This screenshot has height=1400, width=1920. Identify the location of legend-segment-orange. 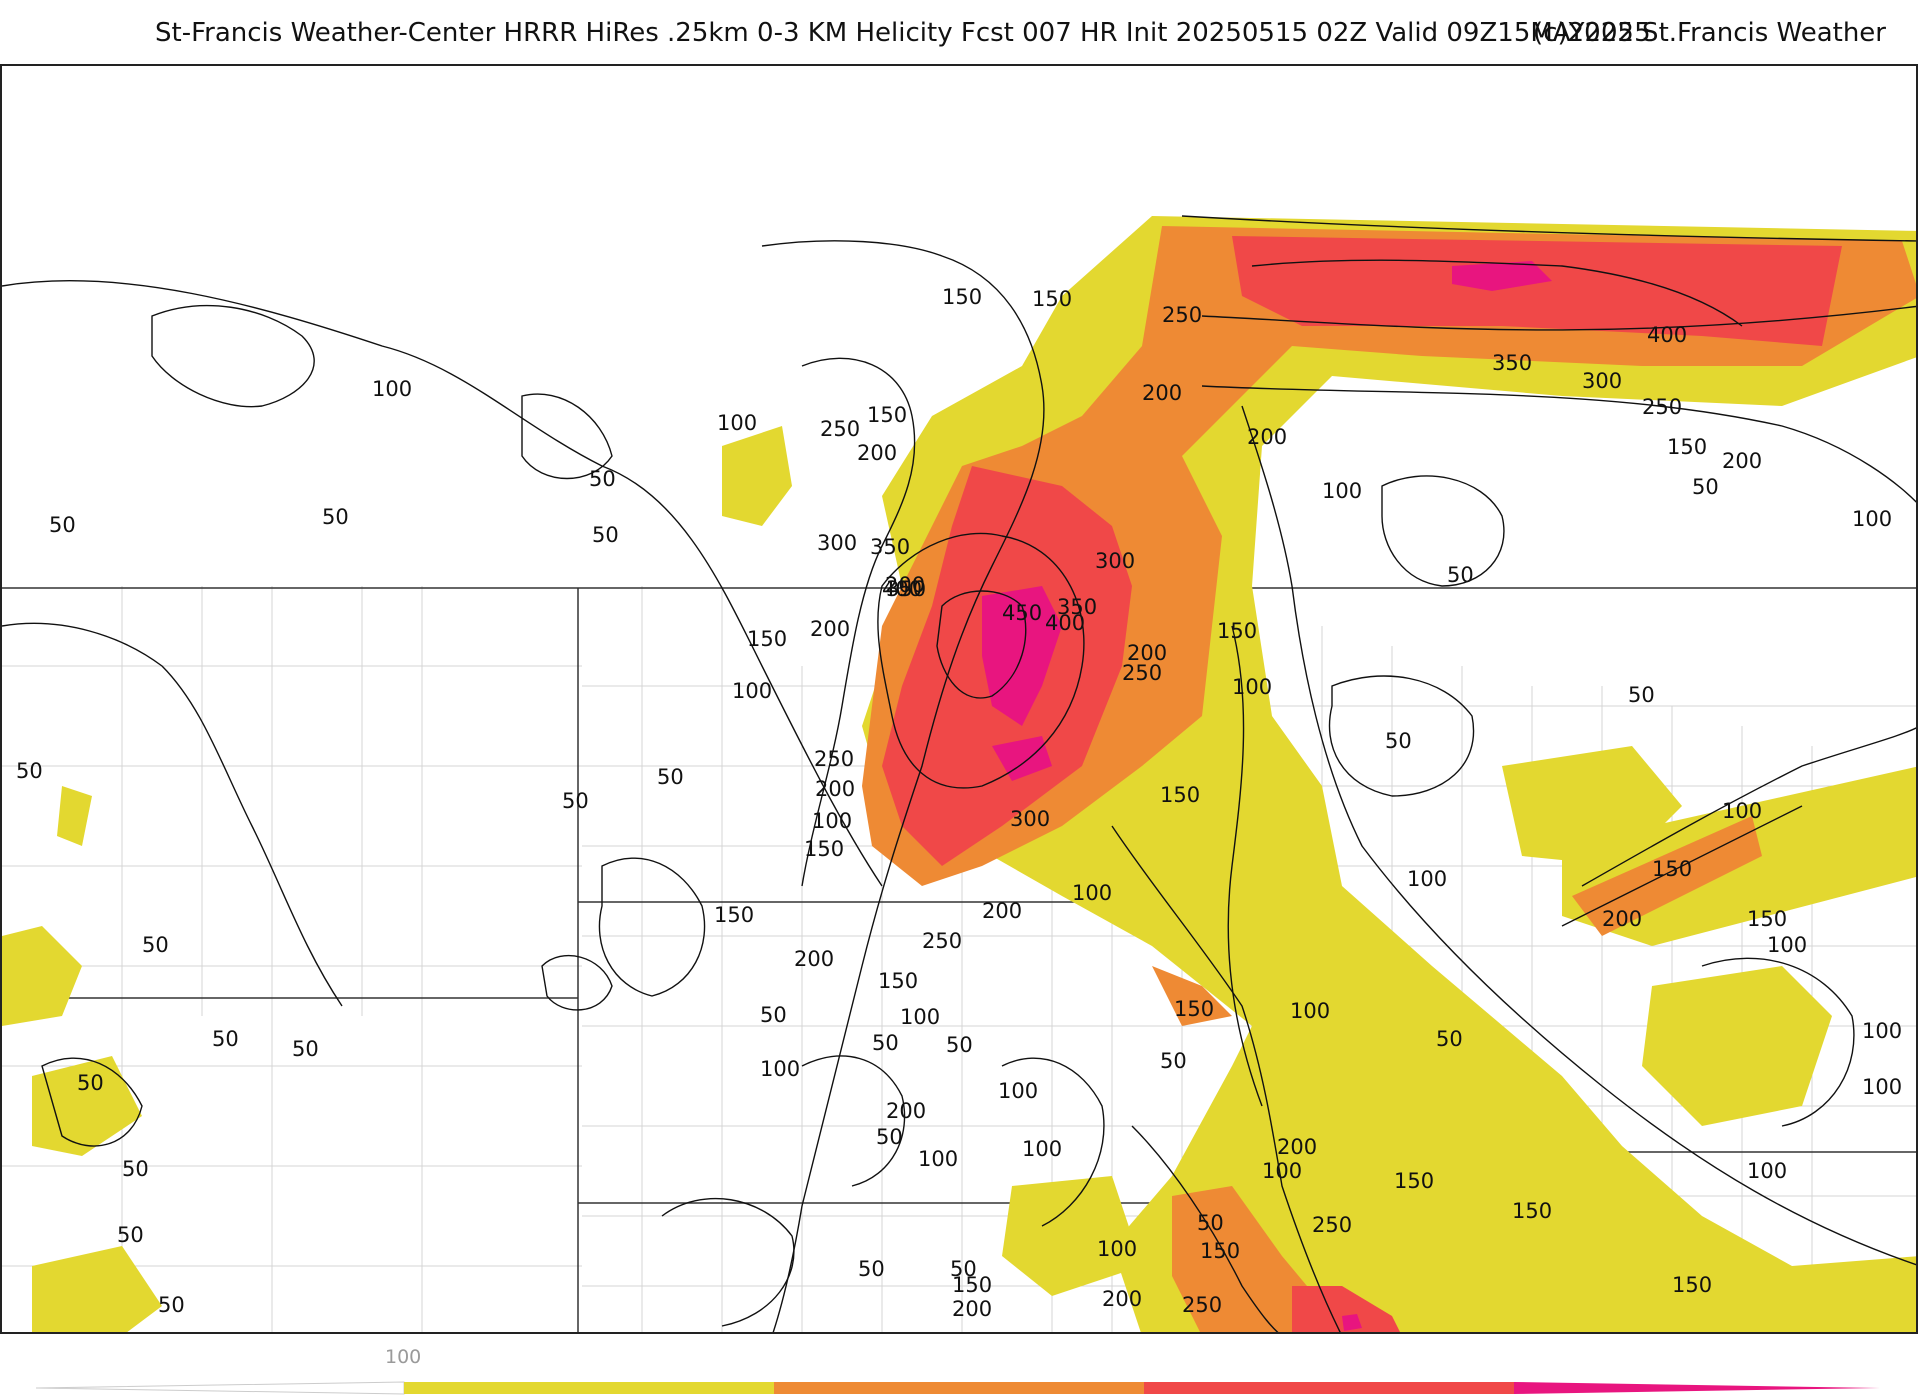
(959, 1388).